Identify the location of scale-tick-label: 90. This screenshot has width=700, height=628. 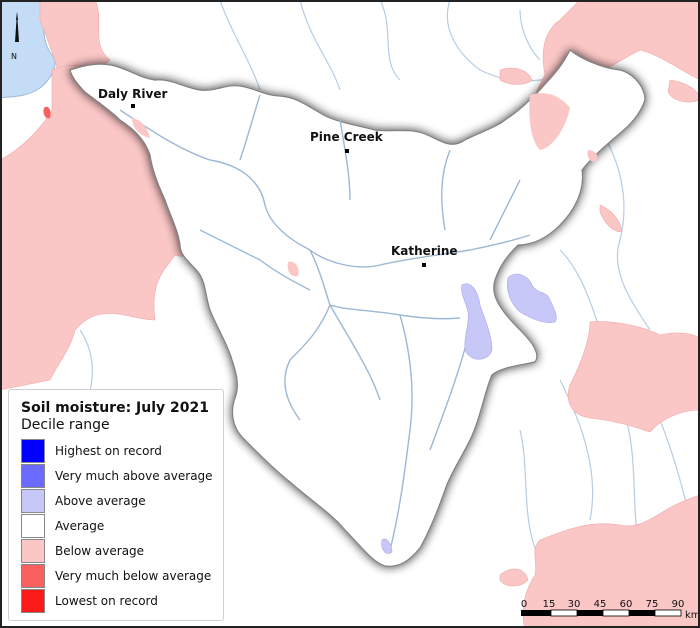
(678, 604).